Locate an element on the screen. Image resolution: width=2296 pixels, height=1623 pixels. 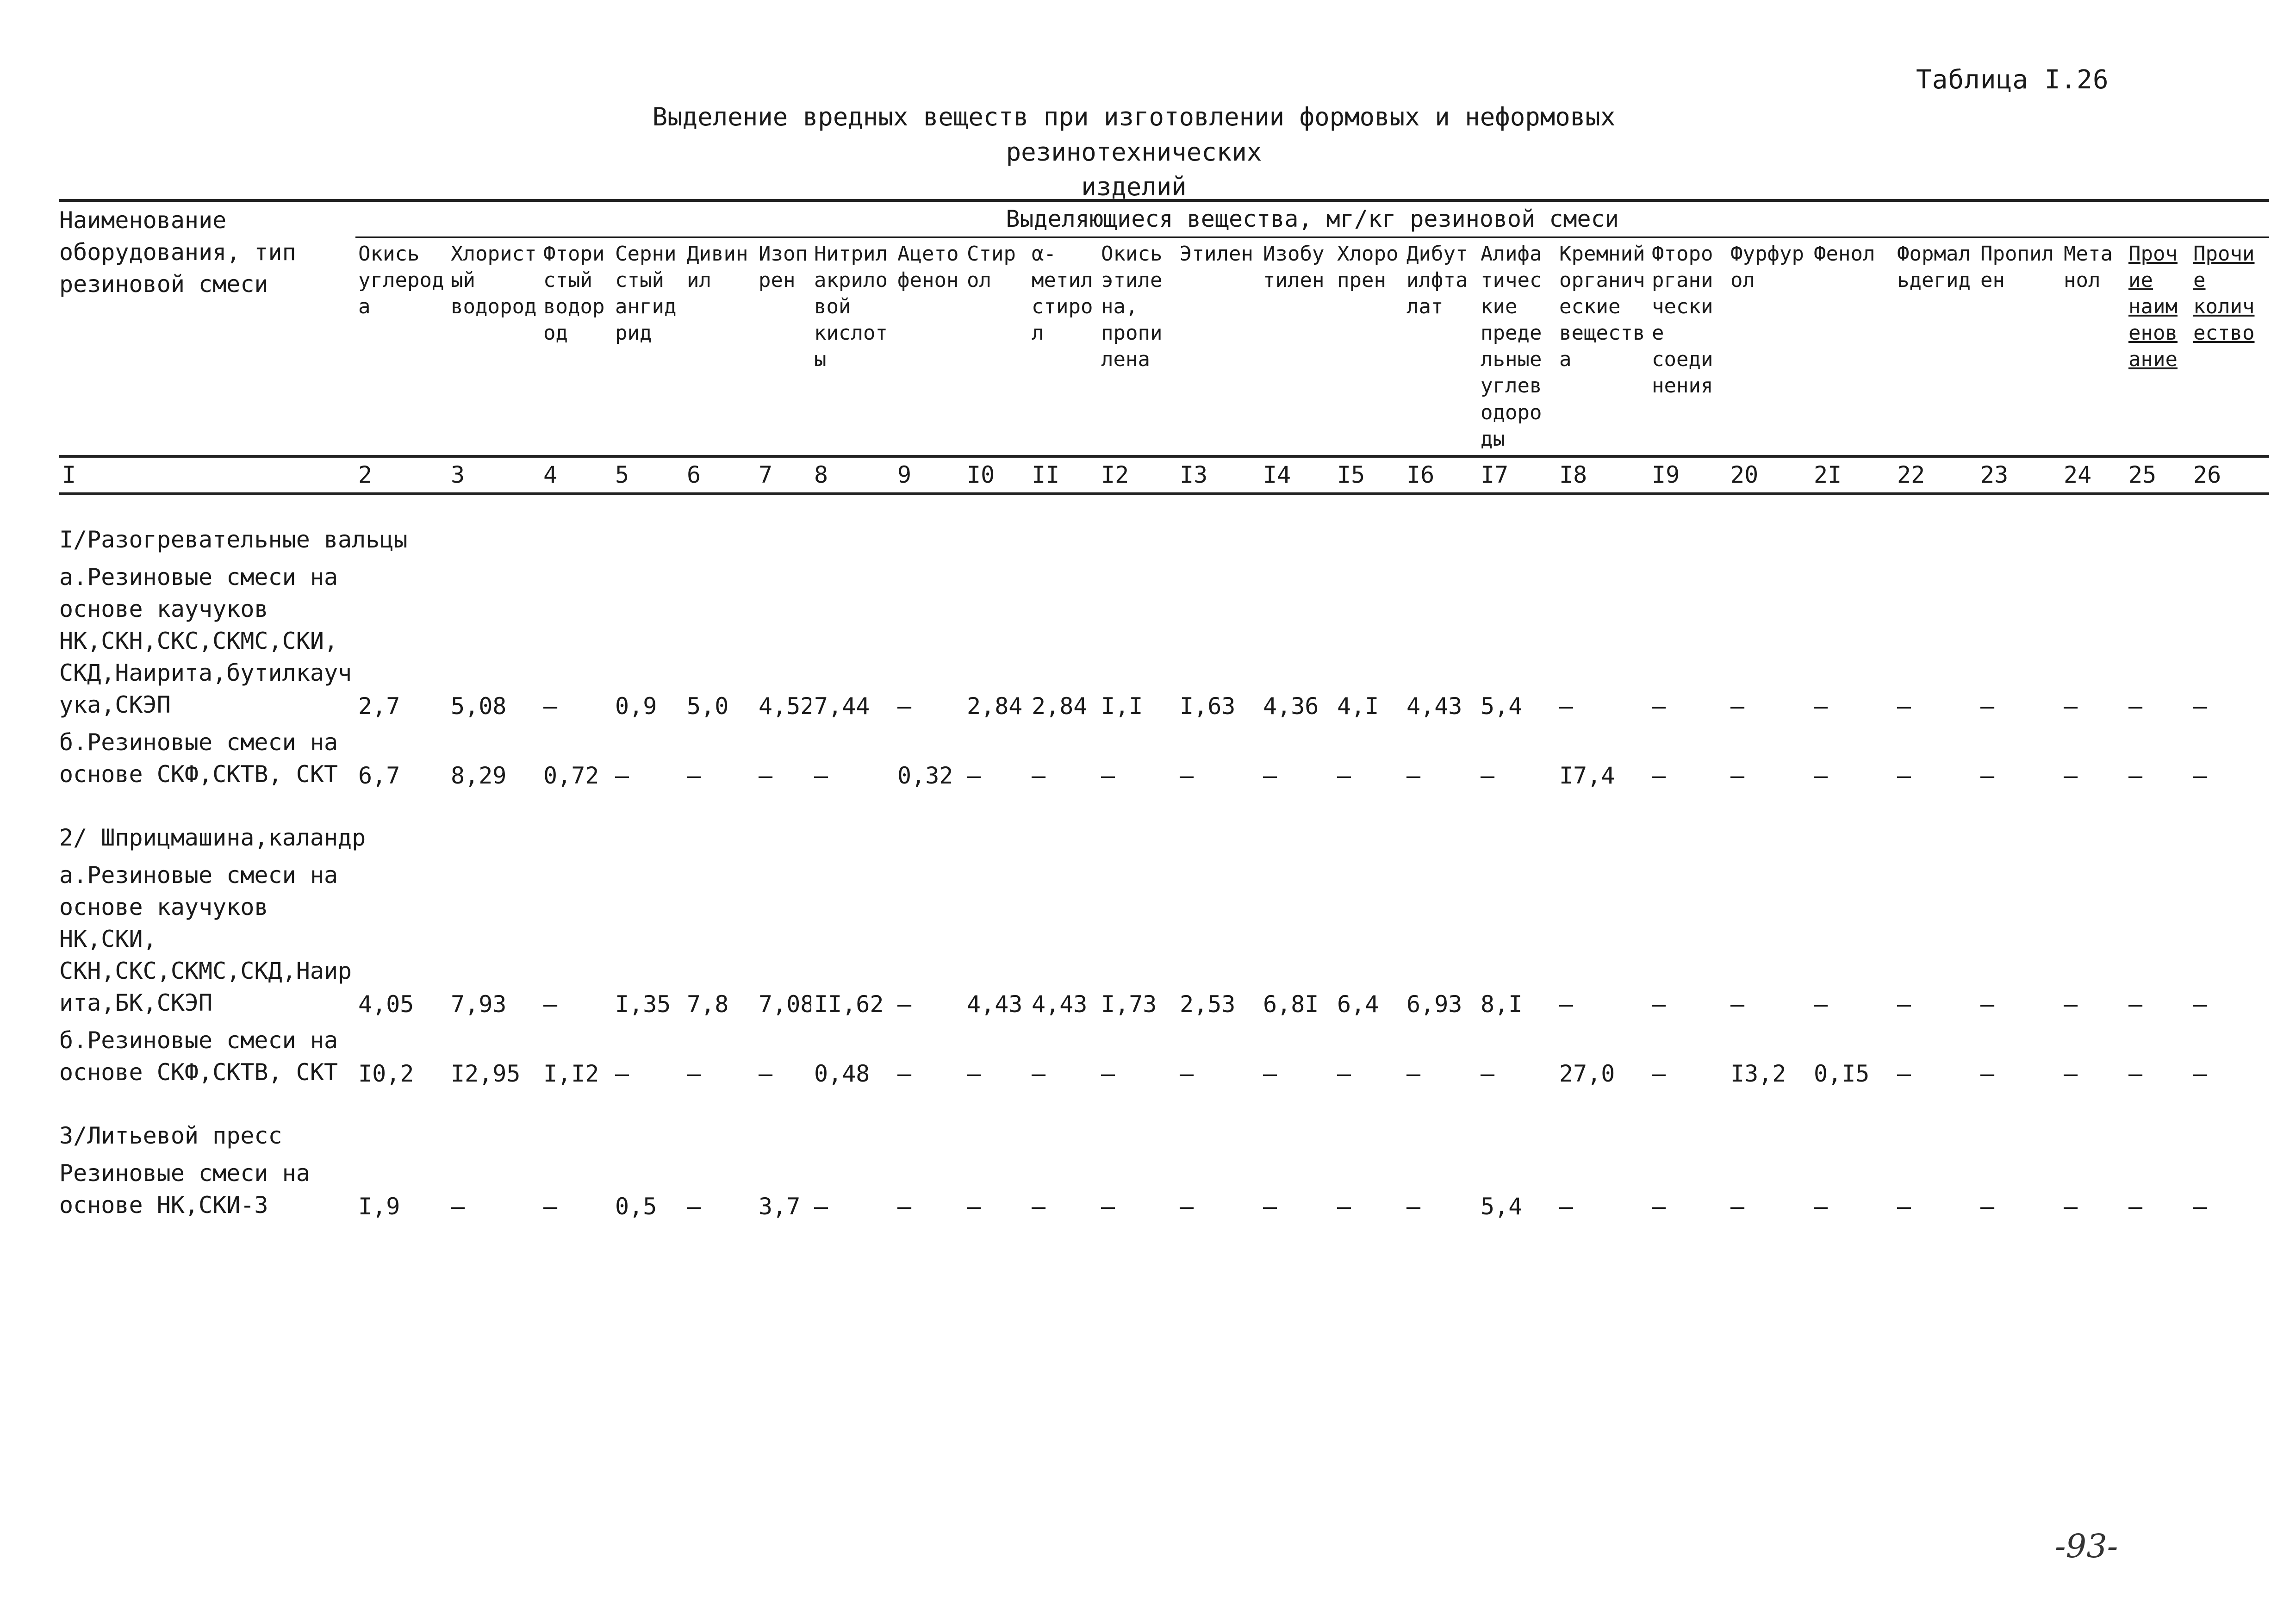
table-cell: 5,08 is located at coordinates (479, 706).